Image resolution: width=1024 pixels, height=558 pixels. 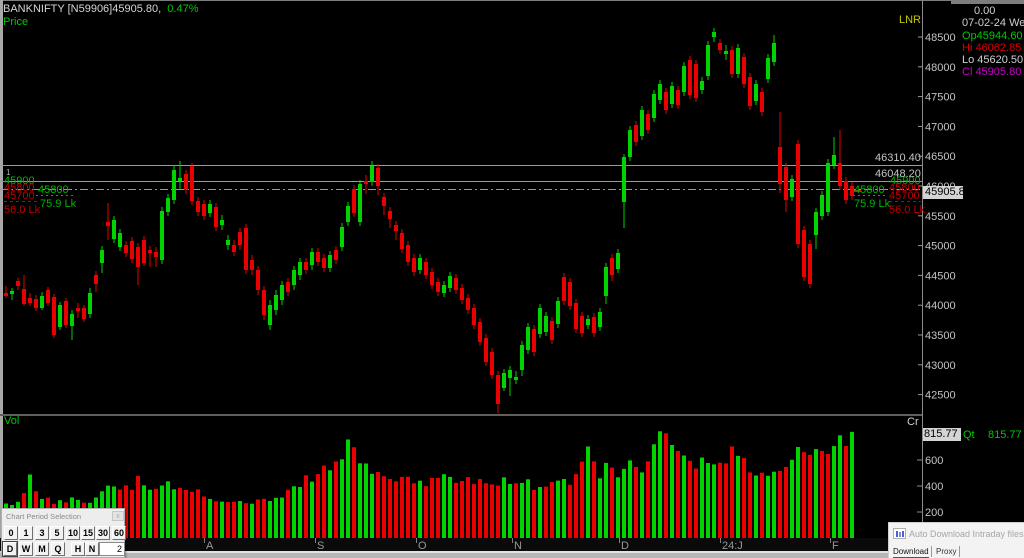 What do you see at coordinates (940, 396) in the screenshot?
I see `svg-text: 42500` at bounding box center [940, 396].